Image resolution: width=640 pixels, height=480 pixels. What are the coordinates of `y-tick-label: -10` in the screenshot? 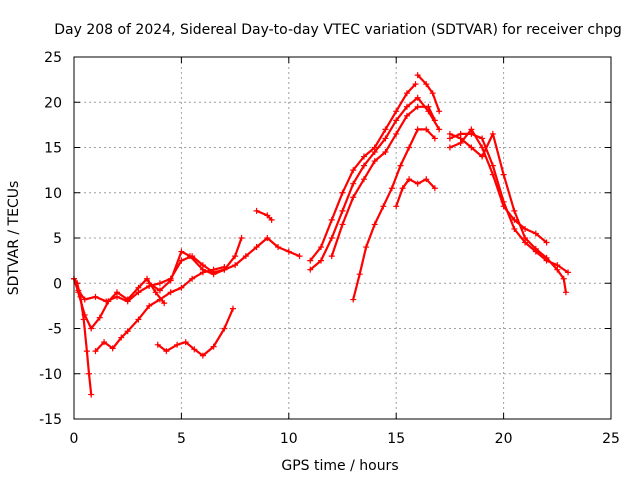 It's located at (50, 375).